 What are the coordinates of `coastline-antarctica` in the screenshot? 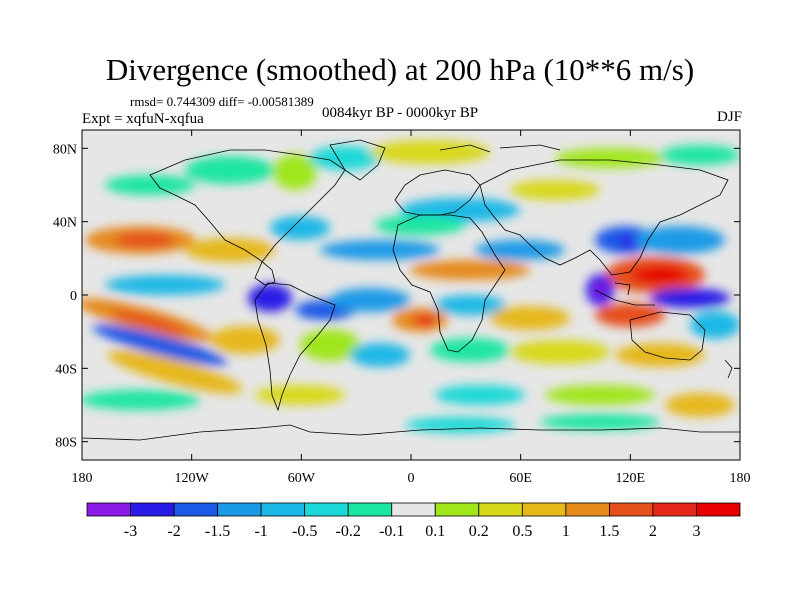 It's located at (411, 432).